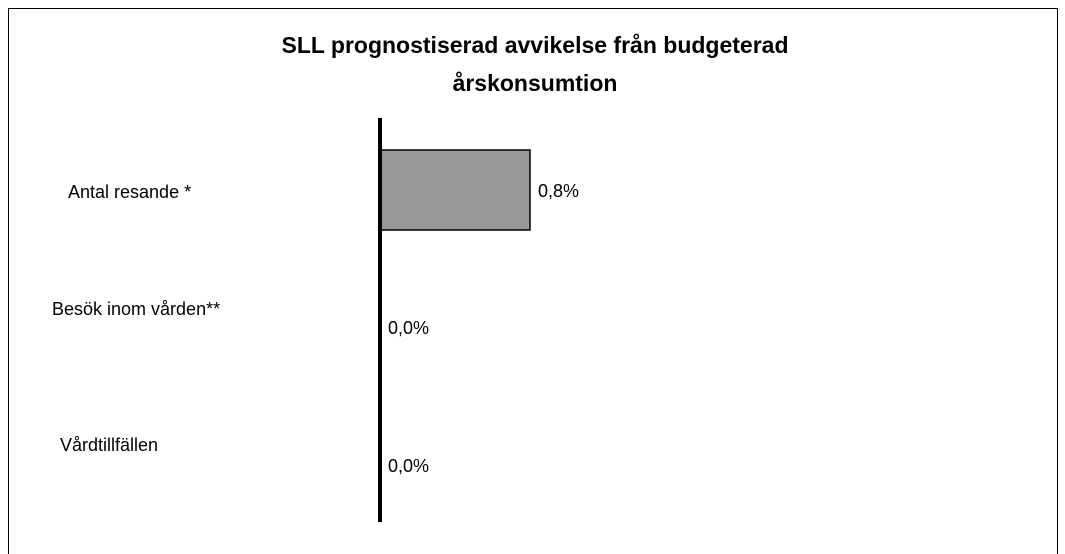 The width and height of the screenshot is (1065, 554). Describe the element at coordinates (558, 191) in the screenshot. I see `data-label: 0,8%` at that location.